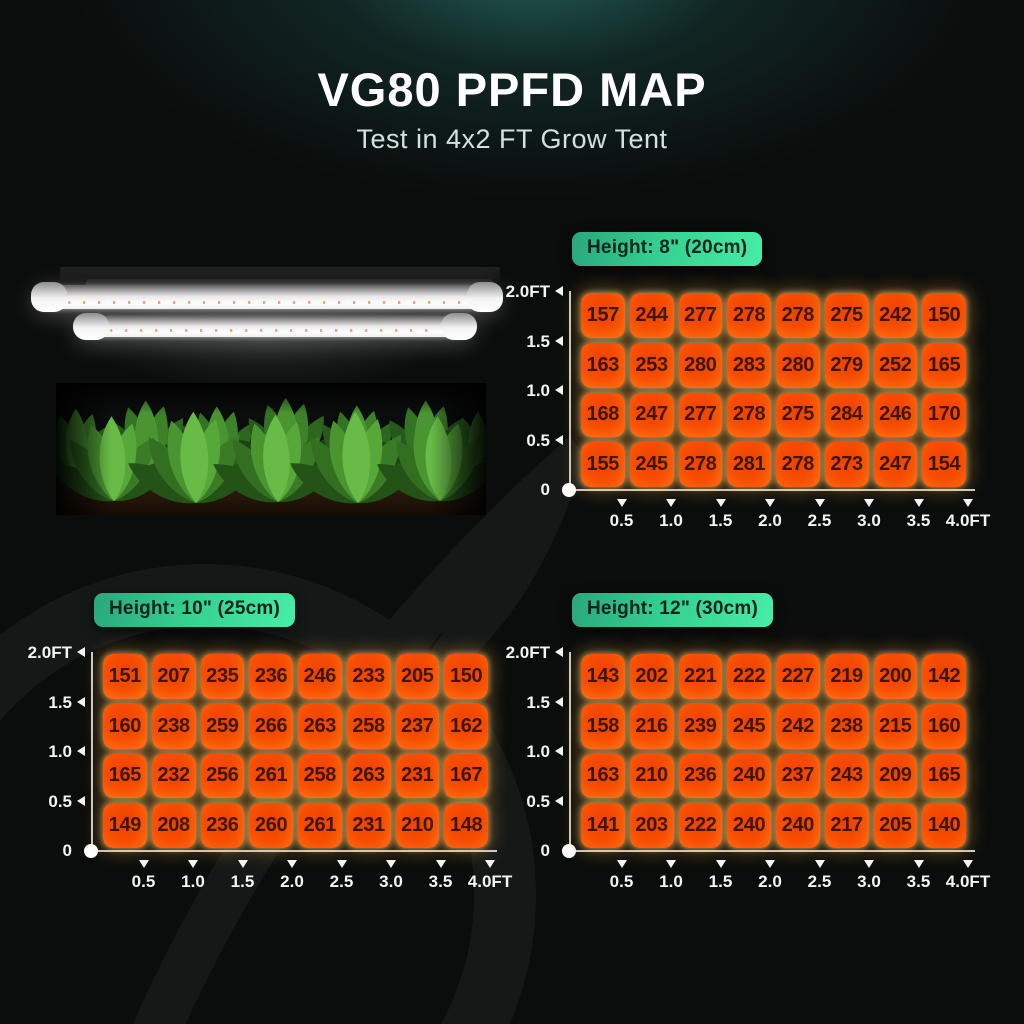 The height and width of the screenshot is (1024, 1024). Describe the element at coordinates (267, 302) in the screenshot. I see `led-strip` at that location.